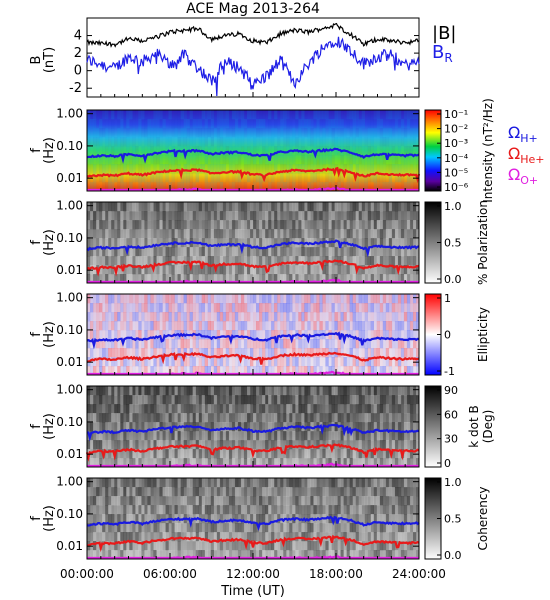  Describe the element at coordinates (483, 242) in the screenshot. I see `colorbar-title: % Polarization` at that location.